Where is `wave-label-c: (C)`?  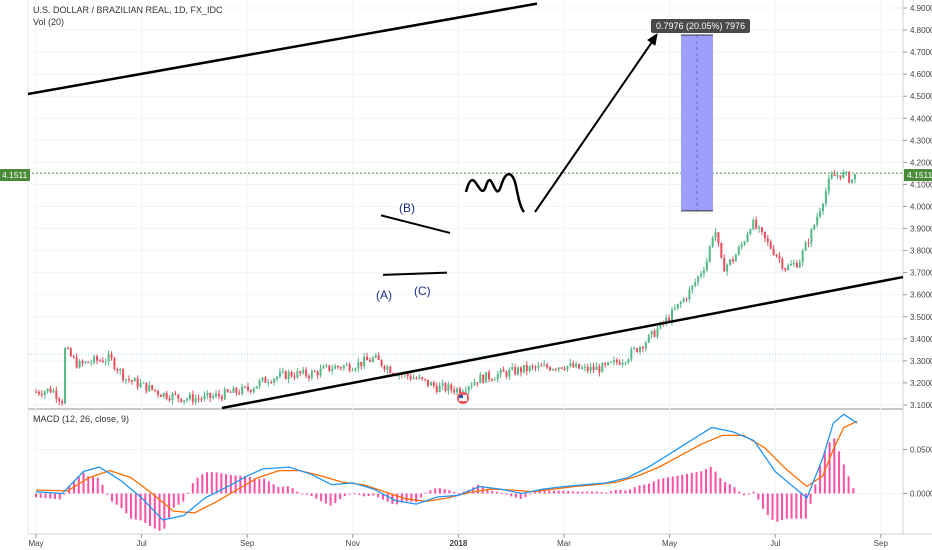
wave-label-c: (C) is located at coordinates (422, 291).